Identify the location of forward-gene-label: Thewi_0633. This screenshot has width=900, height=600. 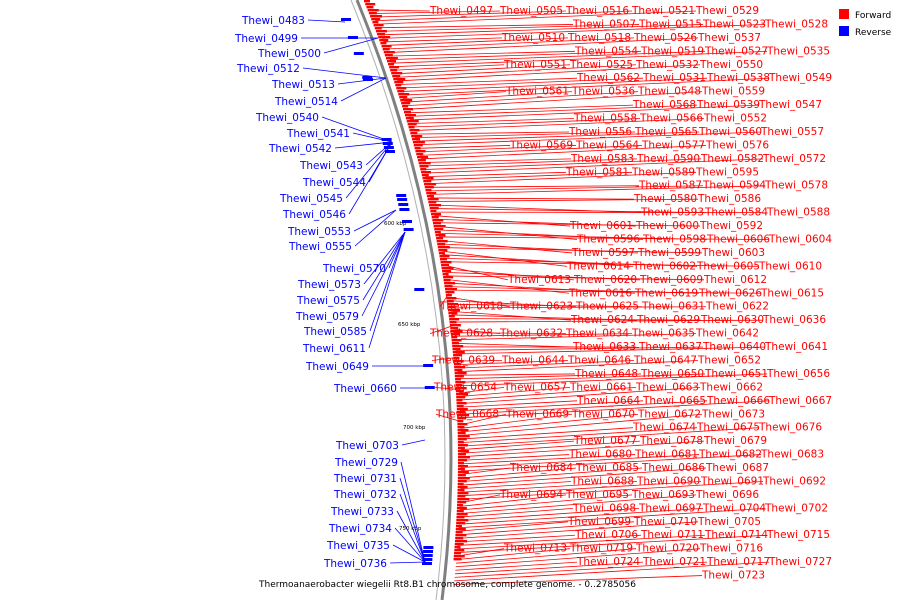
(604, 347).